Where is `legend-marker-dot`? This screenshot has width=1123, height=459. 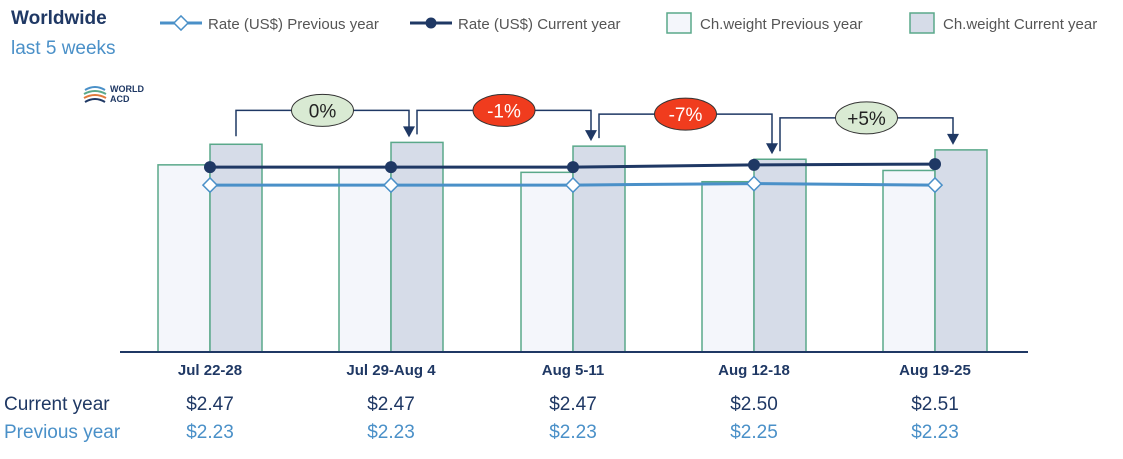
legend-marker-dot is located at coordinates (431, 23).